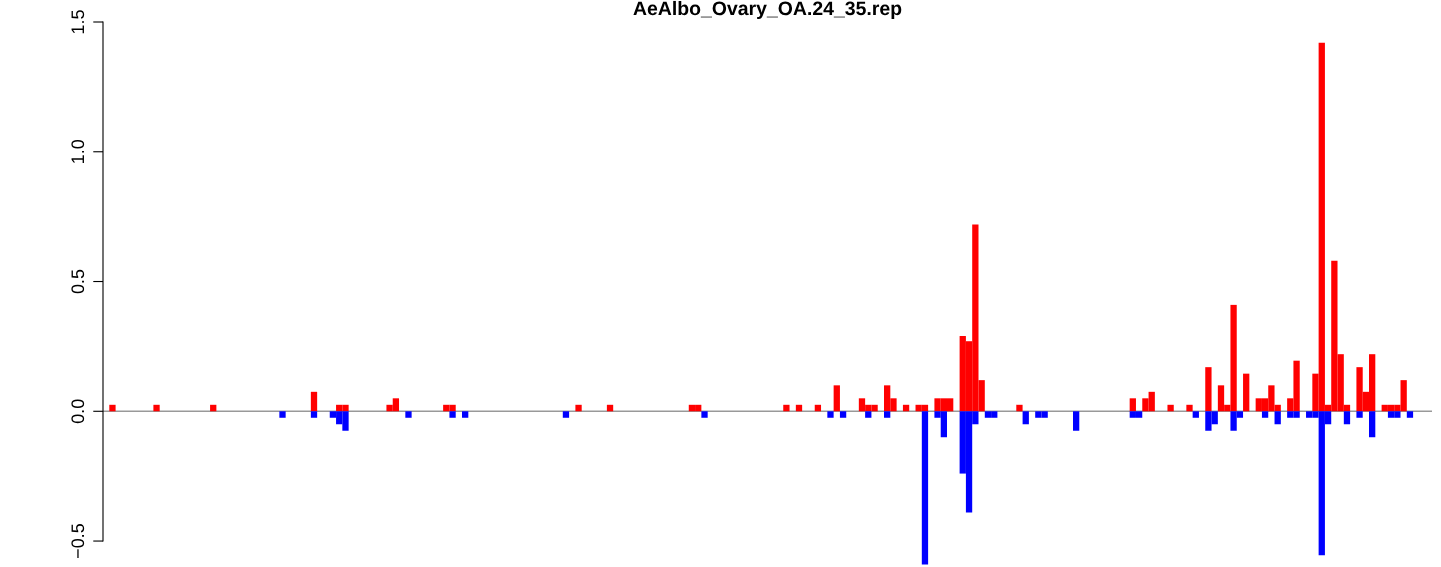 The image size is (1441, 567). Describe the element at coordinates (78, 281) in the screenshot. I see `y-tick-label: 0.5` at that location.